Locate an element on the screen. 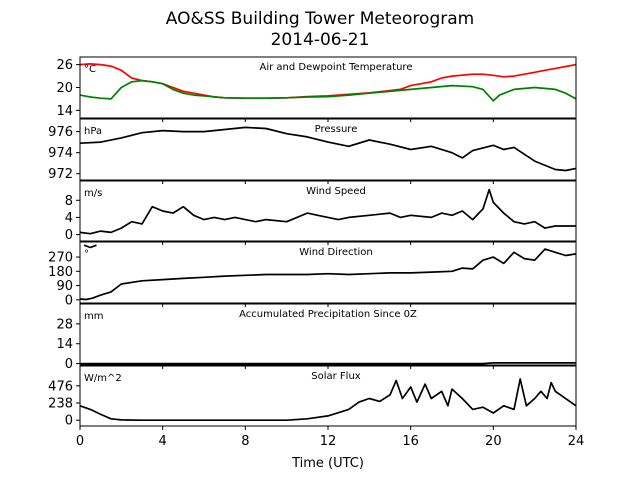  pressure-panel-title: Pressure is located at coordinates (336, 129).